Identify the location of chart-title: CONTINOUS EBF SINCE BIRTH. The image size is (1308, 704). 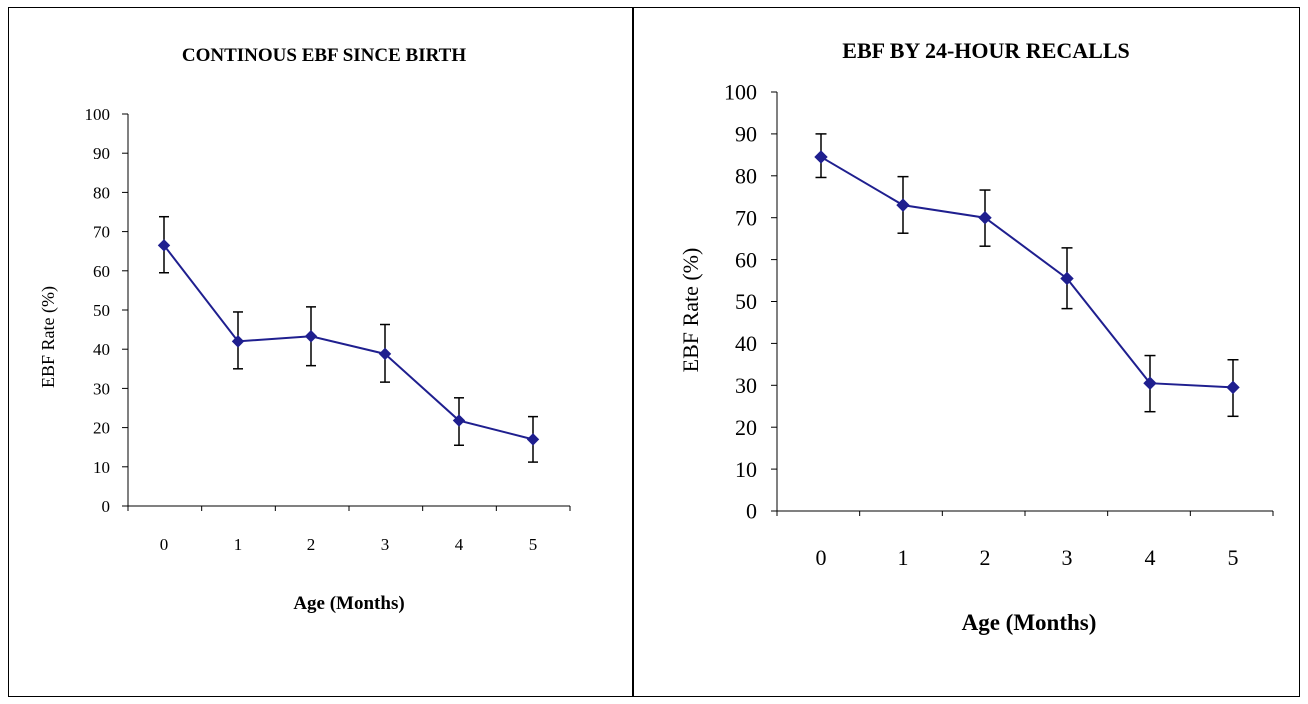
(324, 55).